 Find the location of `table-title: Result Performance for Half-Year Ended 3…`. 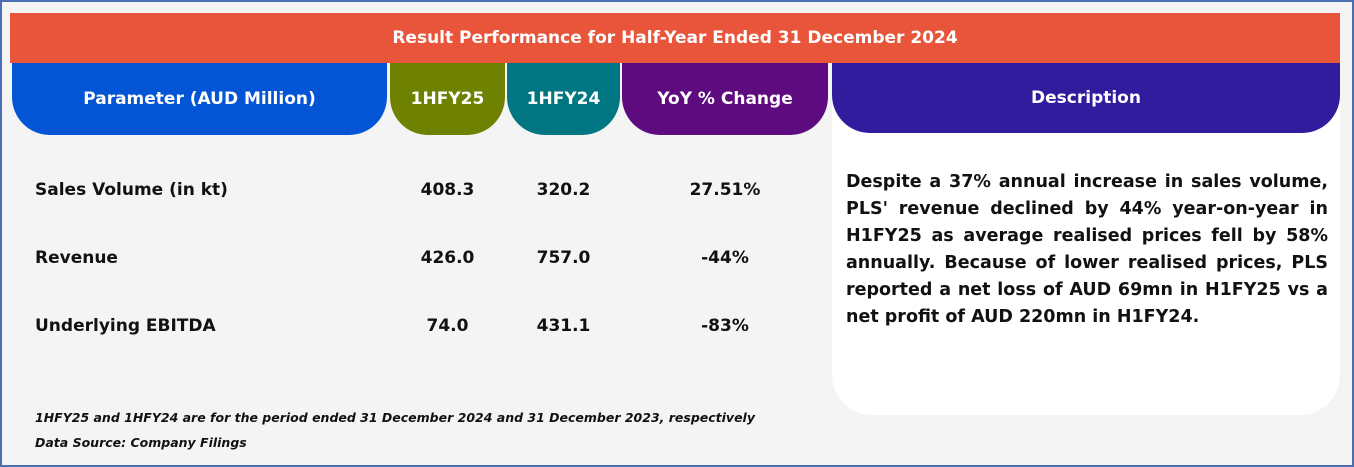

table-title: Result Performance for Half-Year Ended 3… is located at coordinates (675, 38).